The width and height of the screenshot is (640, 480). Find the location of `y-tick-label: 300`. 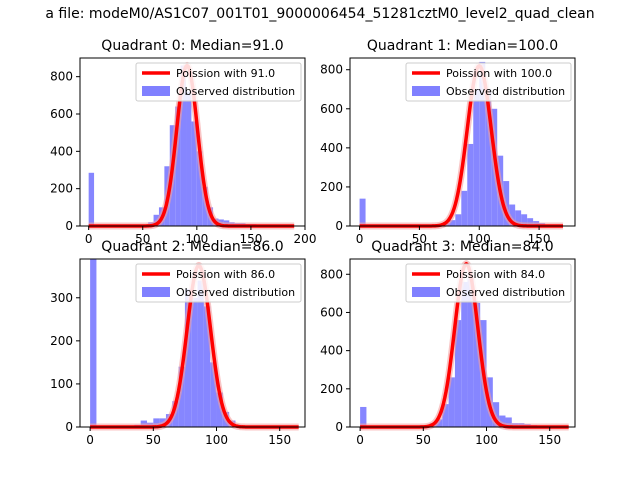

y-tick-label: 300 is located at coordinates (61, 298).